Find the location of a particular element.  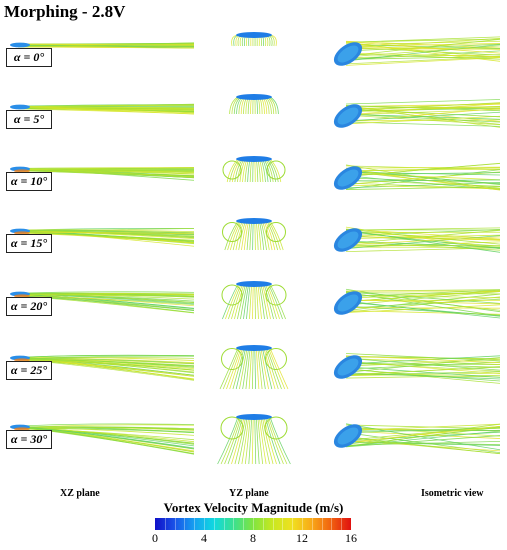

xz-plane-label: XZ plane is located at coordinates (80, 493).